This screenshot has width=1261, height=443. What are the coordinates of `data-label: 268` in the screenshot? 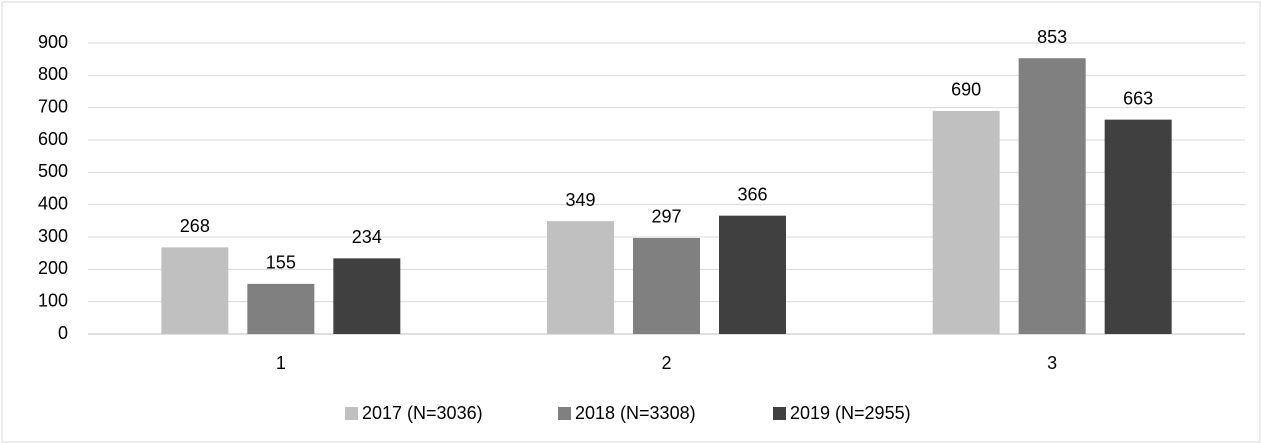 It's located at (195, 226).